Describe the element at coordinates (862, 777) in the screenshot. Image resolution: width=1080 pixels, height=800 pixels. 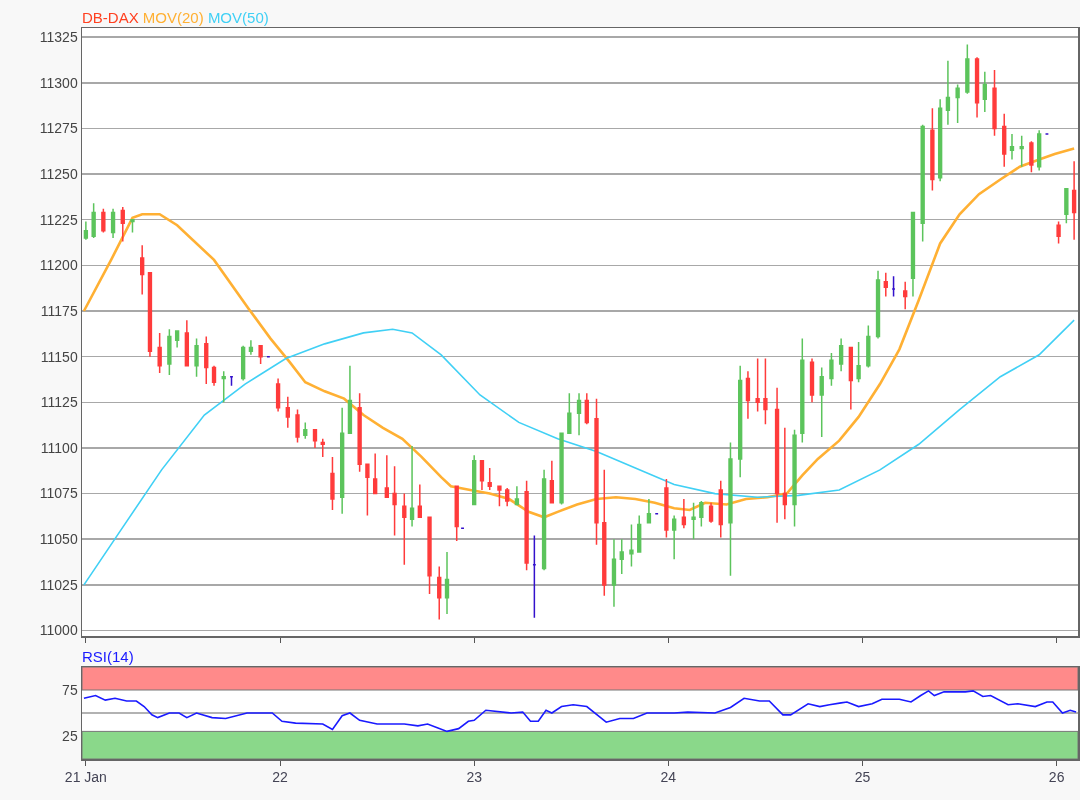
I see `x-tick-label: 25` at that location.